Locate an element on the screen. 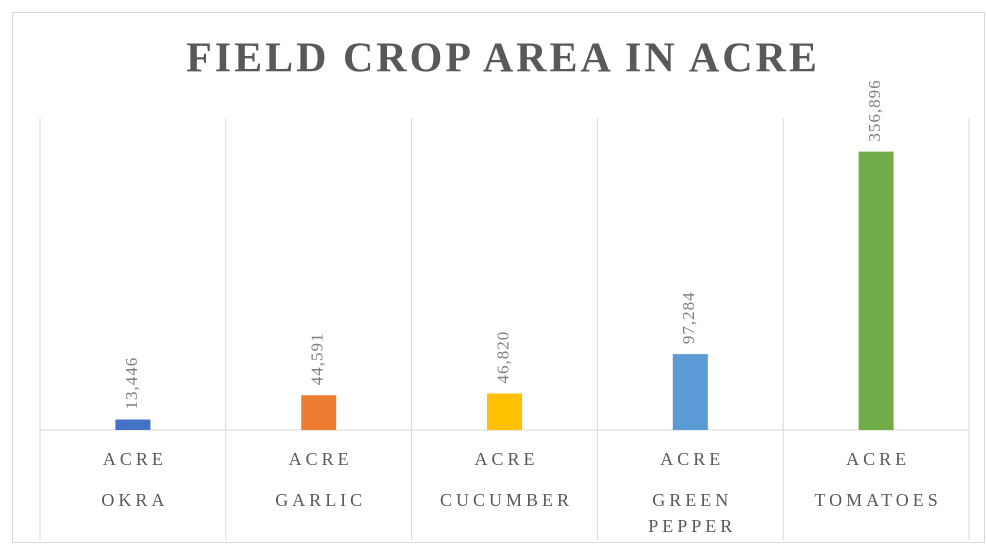 The width and height of the screenshot is (986, 544). data-label: 44,591 is located at coordinates (317, 358).